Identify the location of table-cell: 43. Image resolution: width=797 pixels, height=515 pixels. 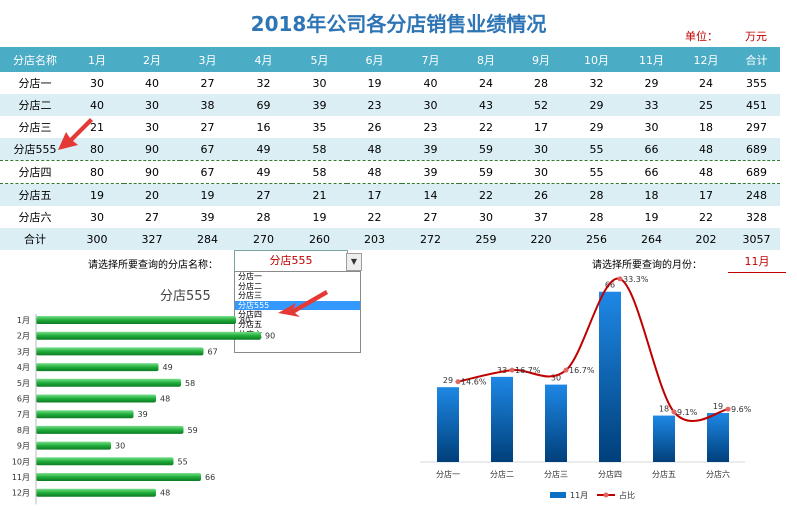
(486, 105).